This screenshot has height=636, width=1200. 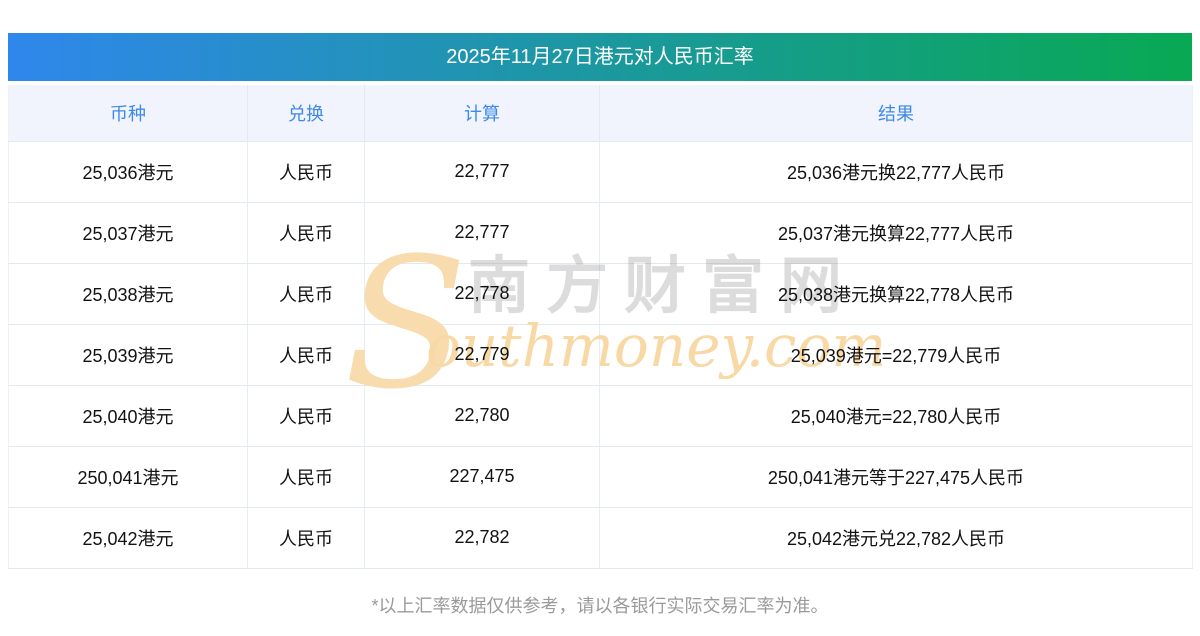 I want to click on cell-result: 25,040港元=22,780人民币, so click(x=896, y=416).